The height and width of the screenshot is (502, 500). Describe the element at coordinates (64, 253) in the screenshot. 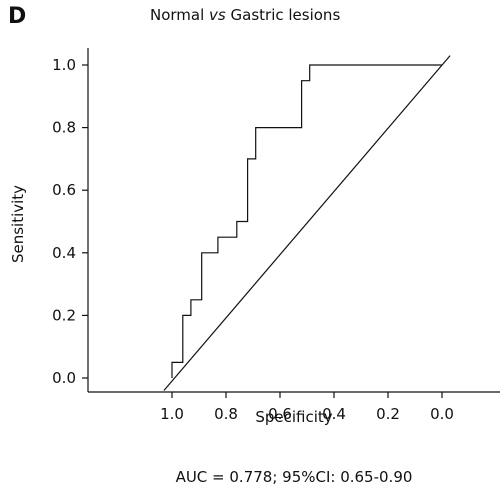

I see `y-tick-label: 0.4` at that location.